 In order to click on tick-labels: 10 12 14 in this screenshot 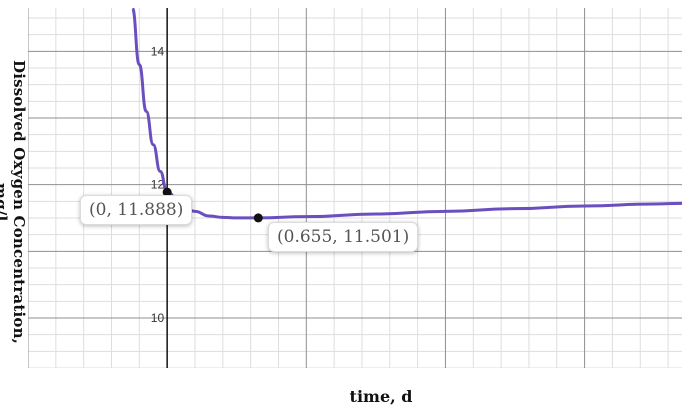, I will do `click(158, 184)`.